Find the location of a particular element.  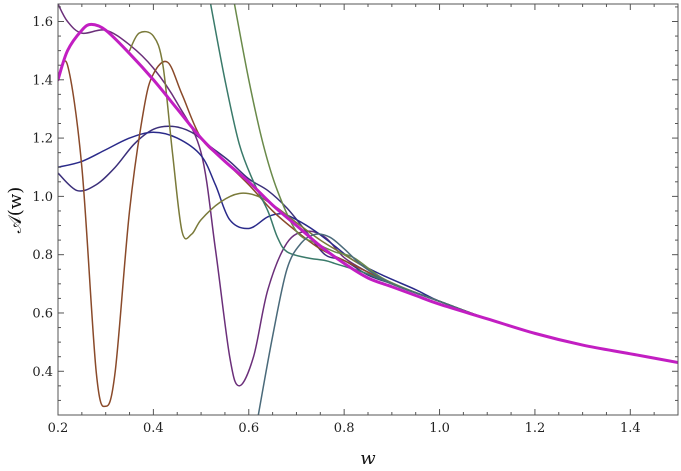

x-tick-label: 1.0 is located at coordinates (439, 428).